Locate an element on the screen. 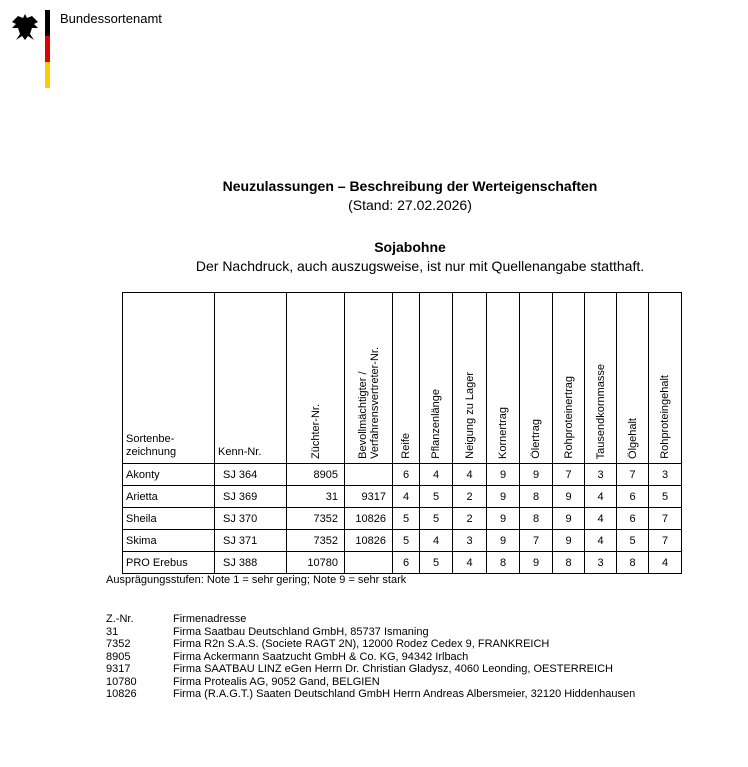 This screenshot has width=748, height=767. column-header: Rohproteinertrag is located at coordinates (568, 378).